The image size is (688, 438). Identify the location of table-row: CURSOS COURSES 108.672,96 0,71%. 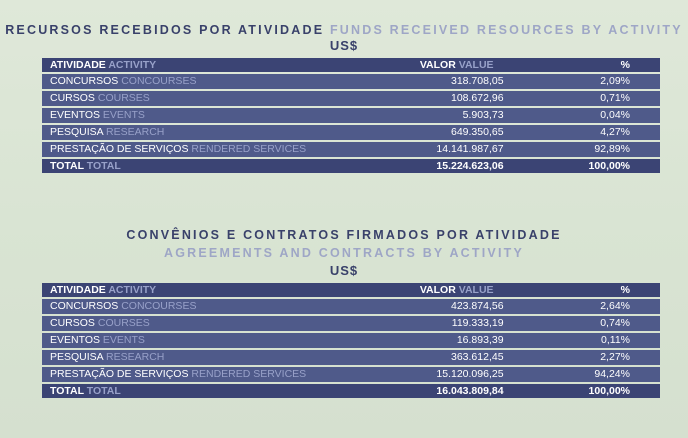
(351, 98).